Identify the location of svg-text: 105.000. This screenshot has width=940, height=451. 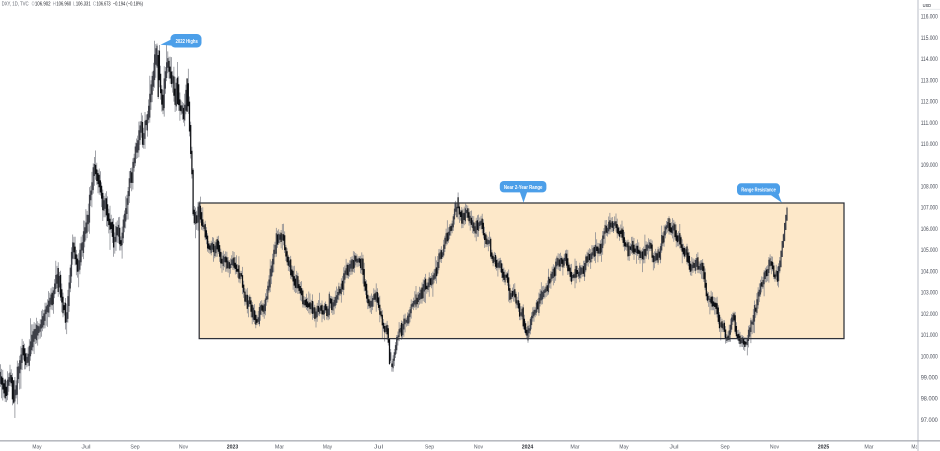
(930, 251).